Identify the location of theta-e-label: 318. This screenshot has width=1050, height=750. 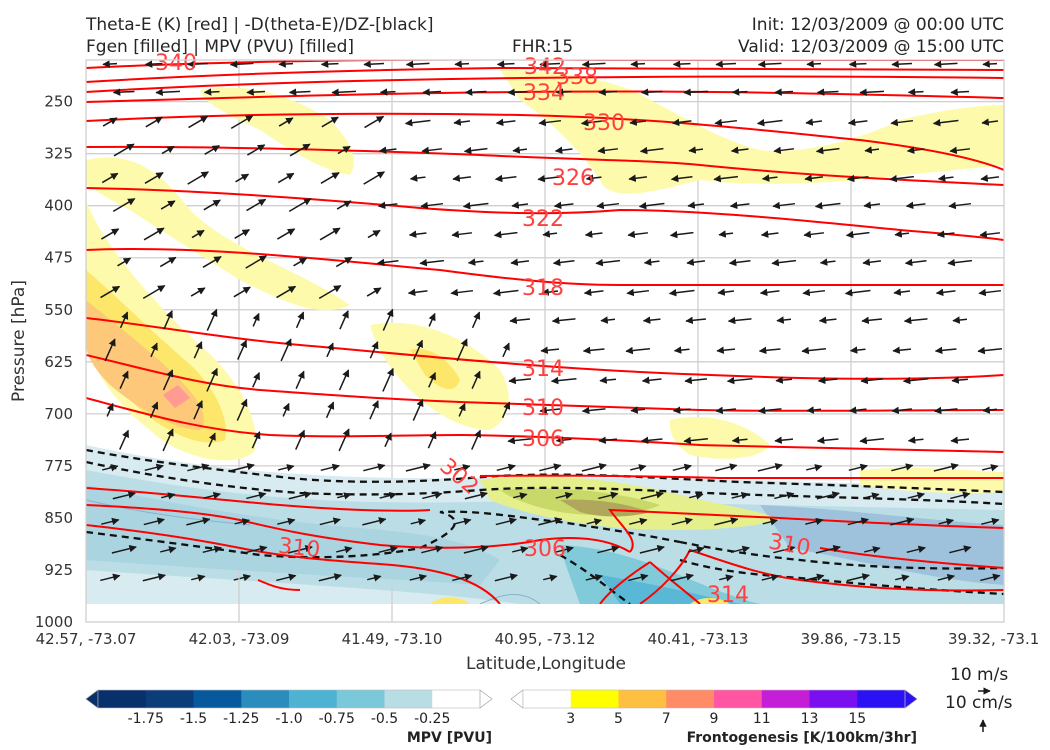
(543, 288).